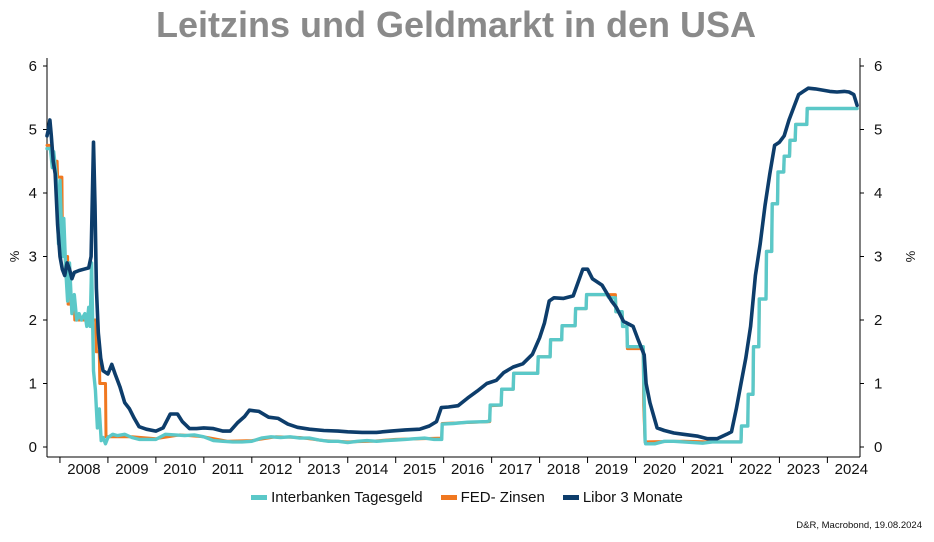 This screenshot has height=542, width=934. Describe the element at coordinates (632, 497) in the screenshot. I see `legend-label-libor: Libor 3 Monate` at that location.